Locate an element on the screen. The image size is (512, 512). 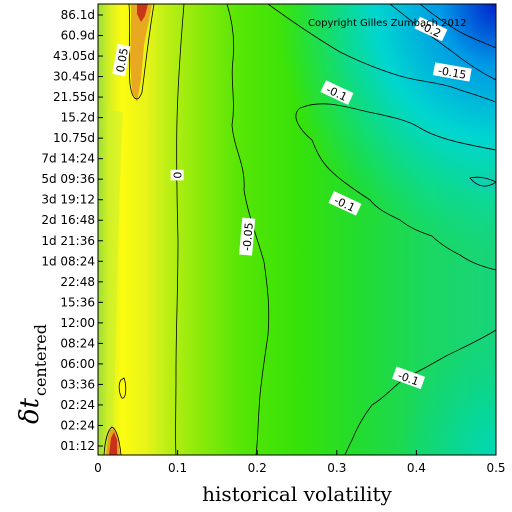
y-tick-label: 2d 16:48 is located at coordinates (68, 220).